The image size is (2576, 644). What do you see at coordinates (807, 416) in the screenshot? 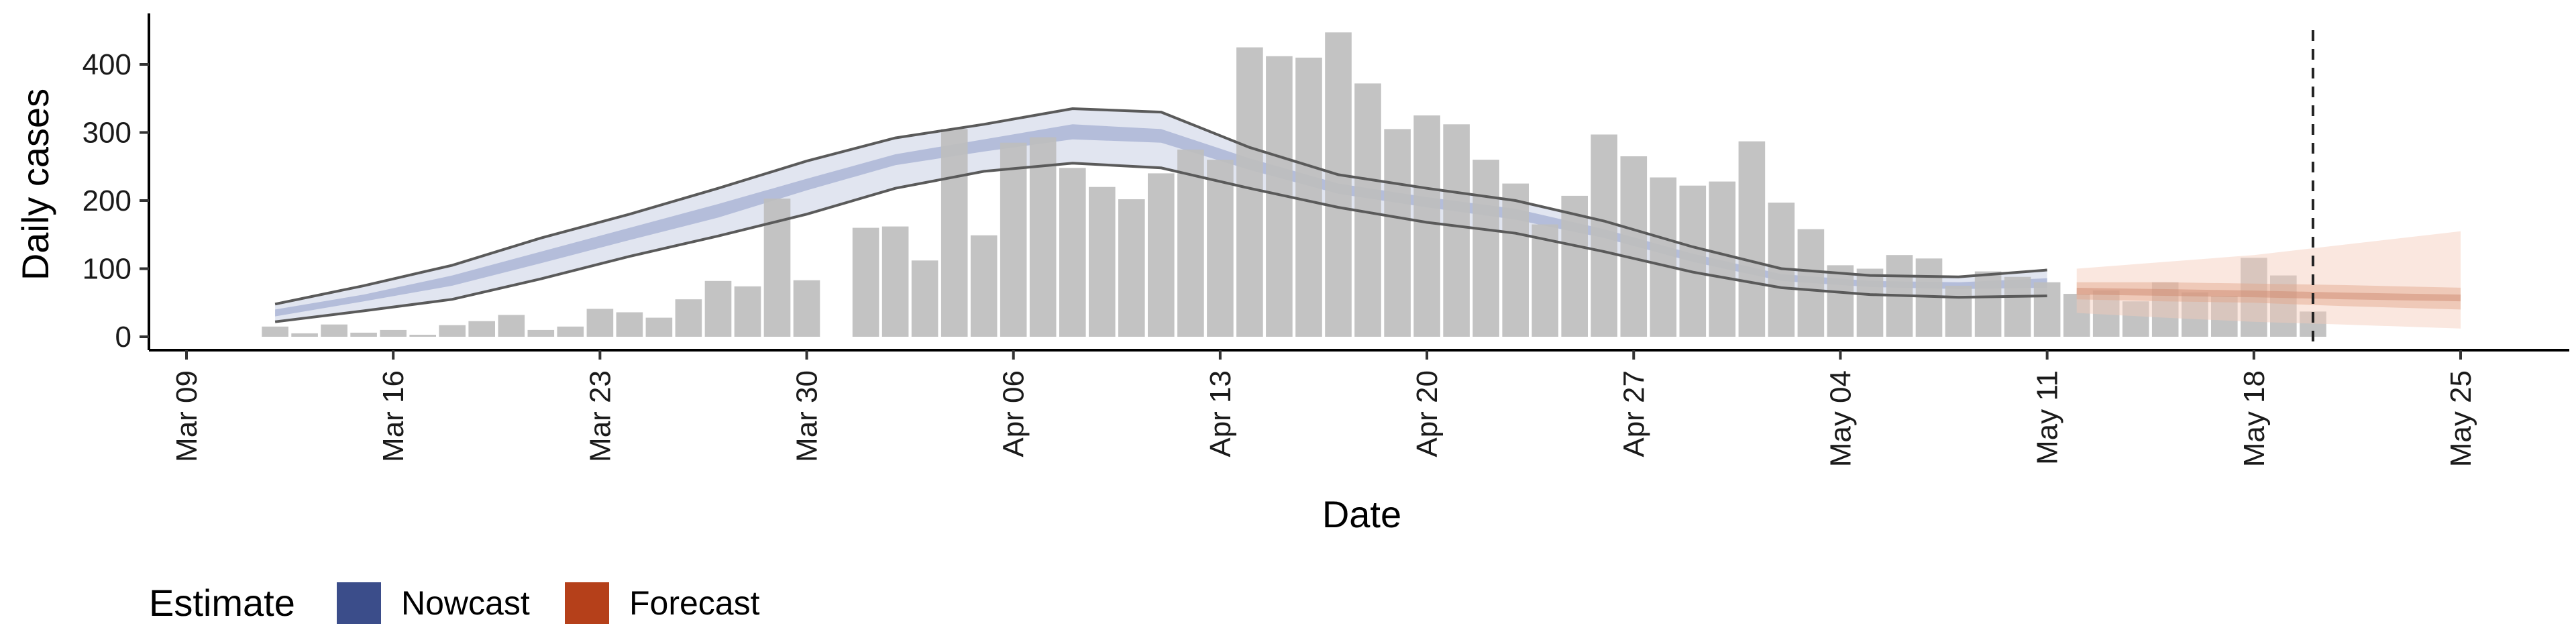
I see `x-tick-label: Mar 30` at bounding box center [807, 416].